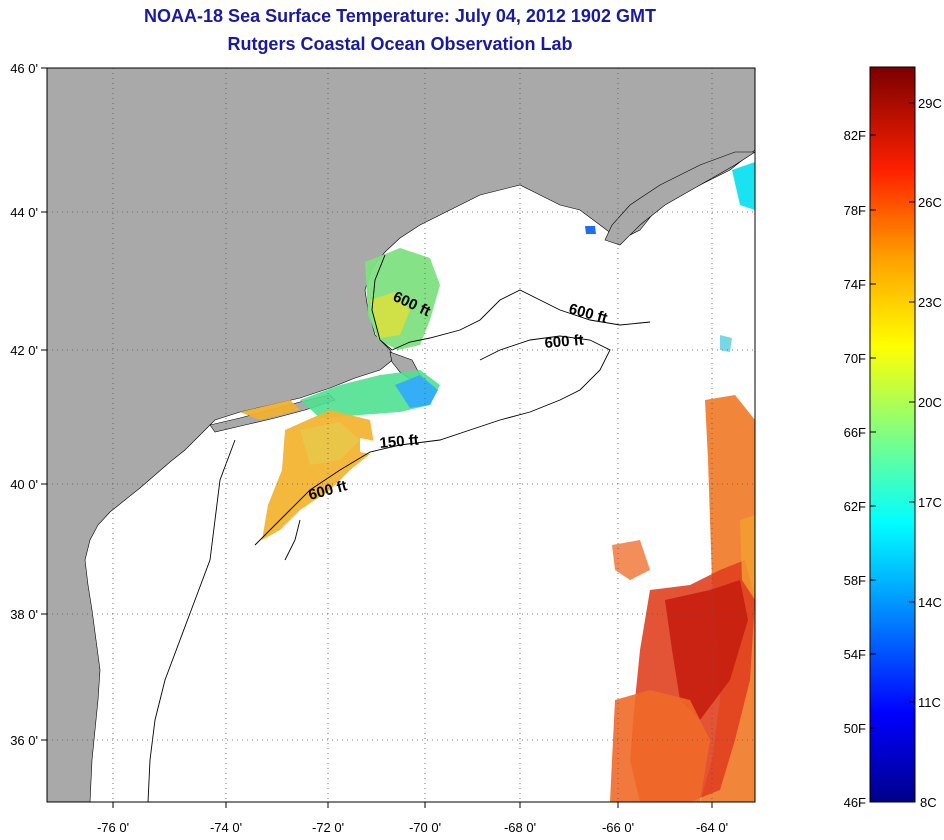  Describe the element at coordinates (425, 827) in the screenshot. I see `lon-tick-label: -70 0'` at that location.